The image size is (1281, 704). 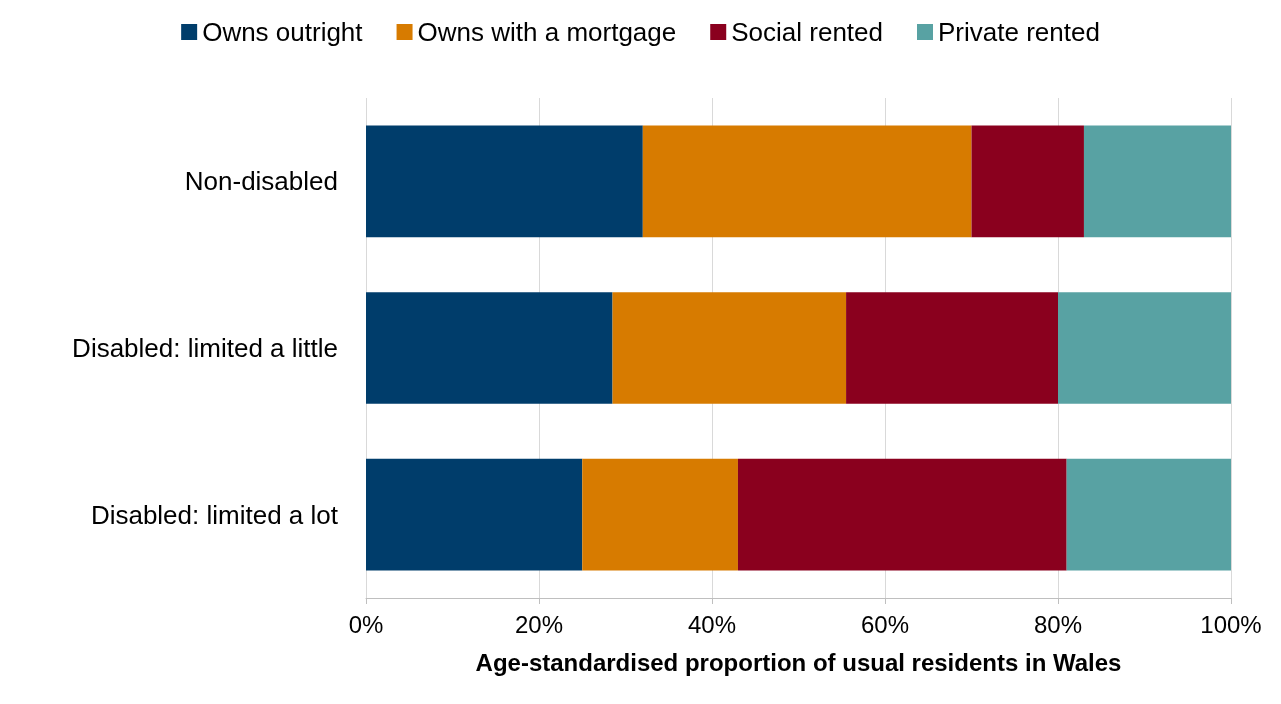 I want to click on legend-label: Owns with a mortgage, so click(x=547, y=32).